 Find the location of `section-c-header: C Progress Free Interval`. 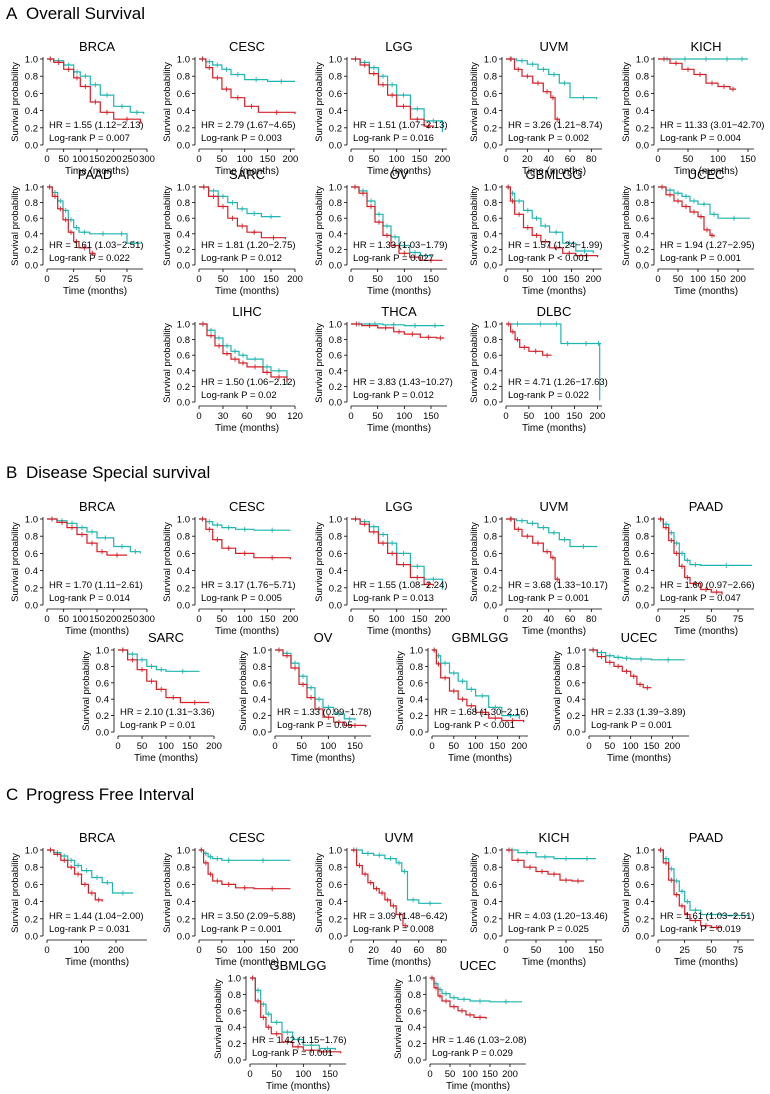

section-c-header: C Progress Free Interval is located at coordinates (100, 794).